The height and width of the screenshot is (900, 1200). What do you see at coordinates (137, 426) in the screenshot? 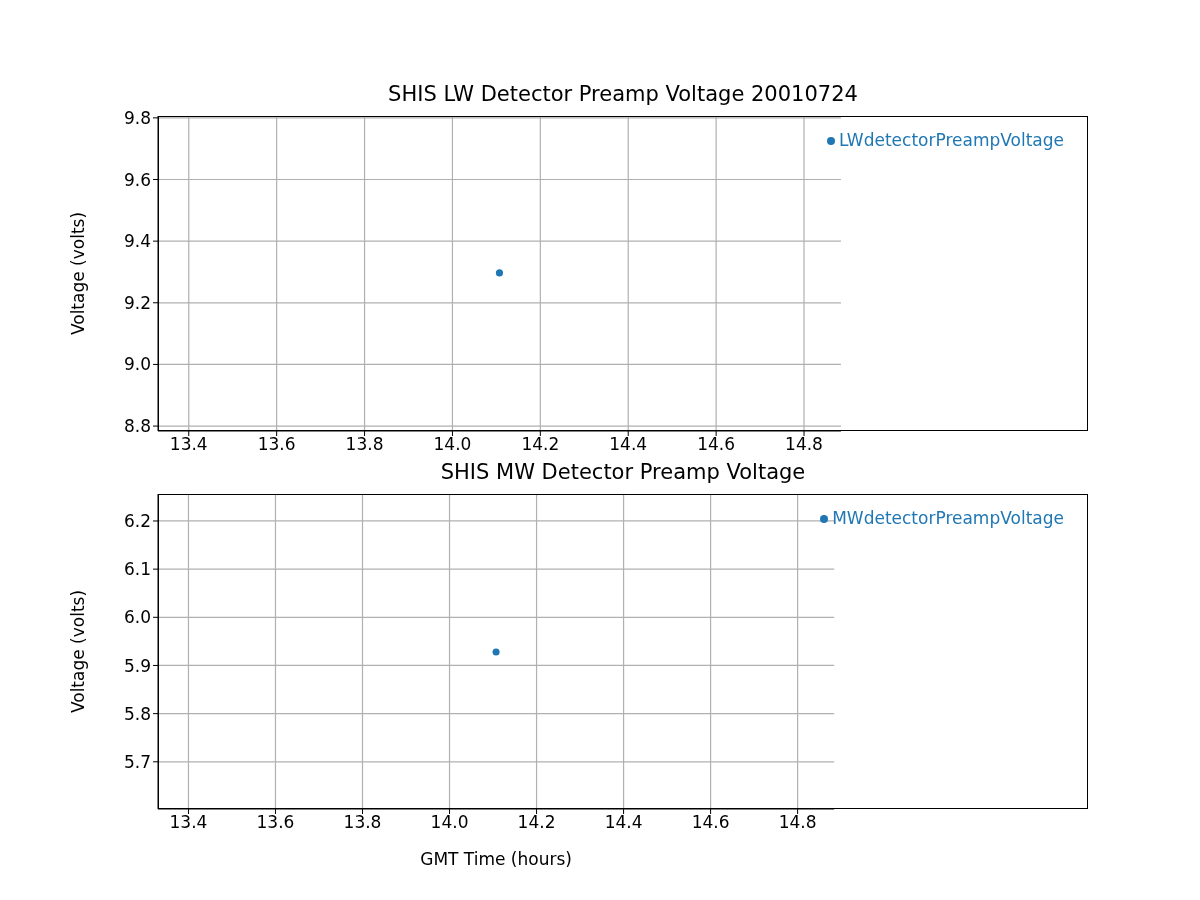
I see `y-tick-label: 8.8` at bounding box center [137, 426].